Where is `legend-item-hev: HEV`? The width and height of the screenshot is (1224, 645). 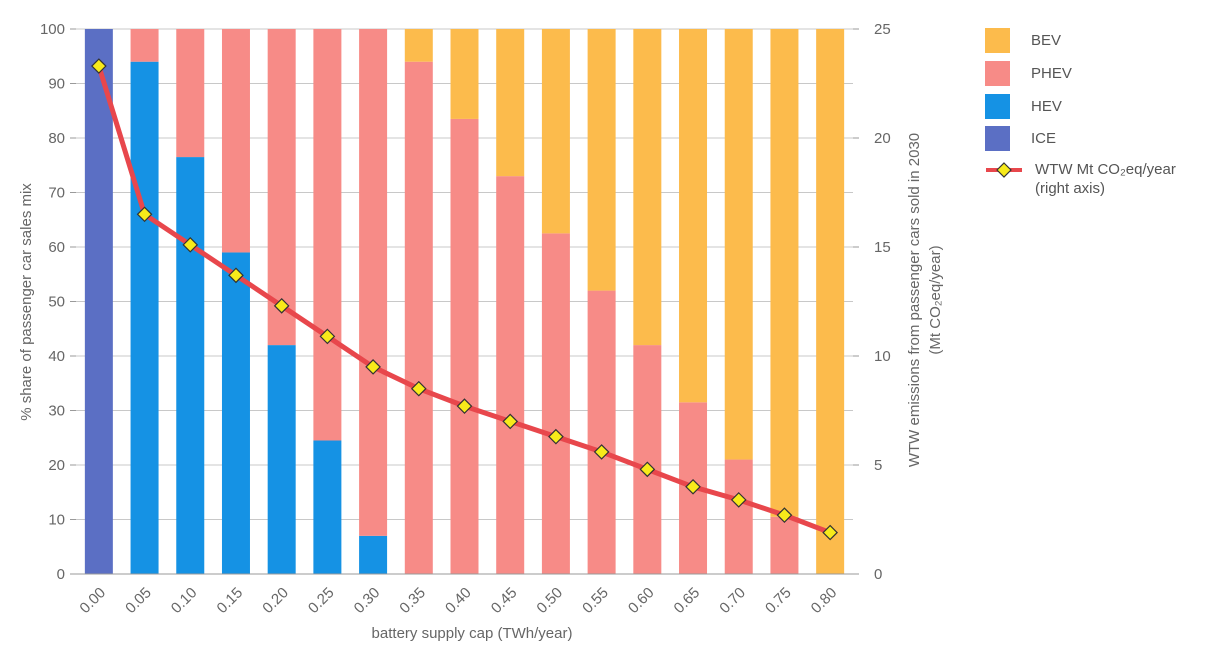
legend-item-hev: HEV is located at coordinates (1023, 106).